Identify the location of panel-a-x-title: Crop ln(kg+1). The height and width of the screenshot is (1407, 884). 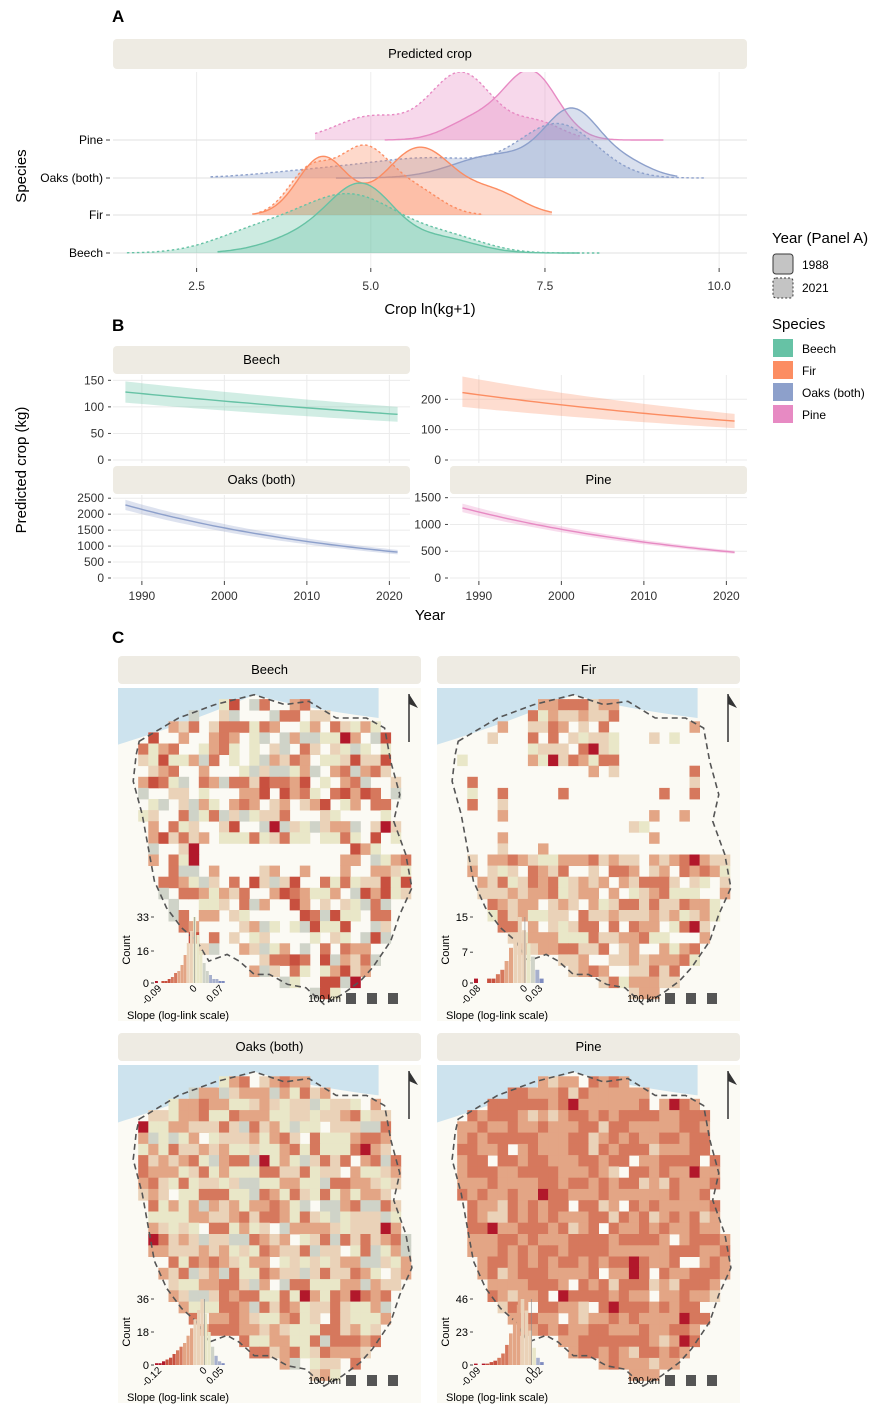
(429, 309).